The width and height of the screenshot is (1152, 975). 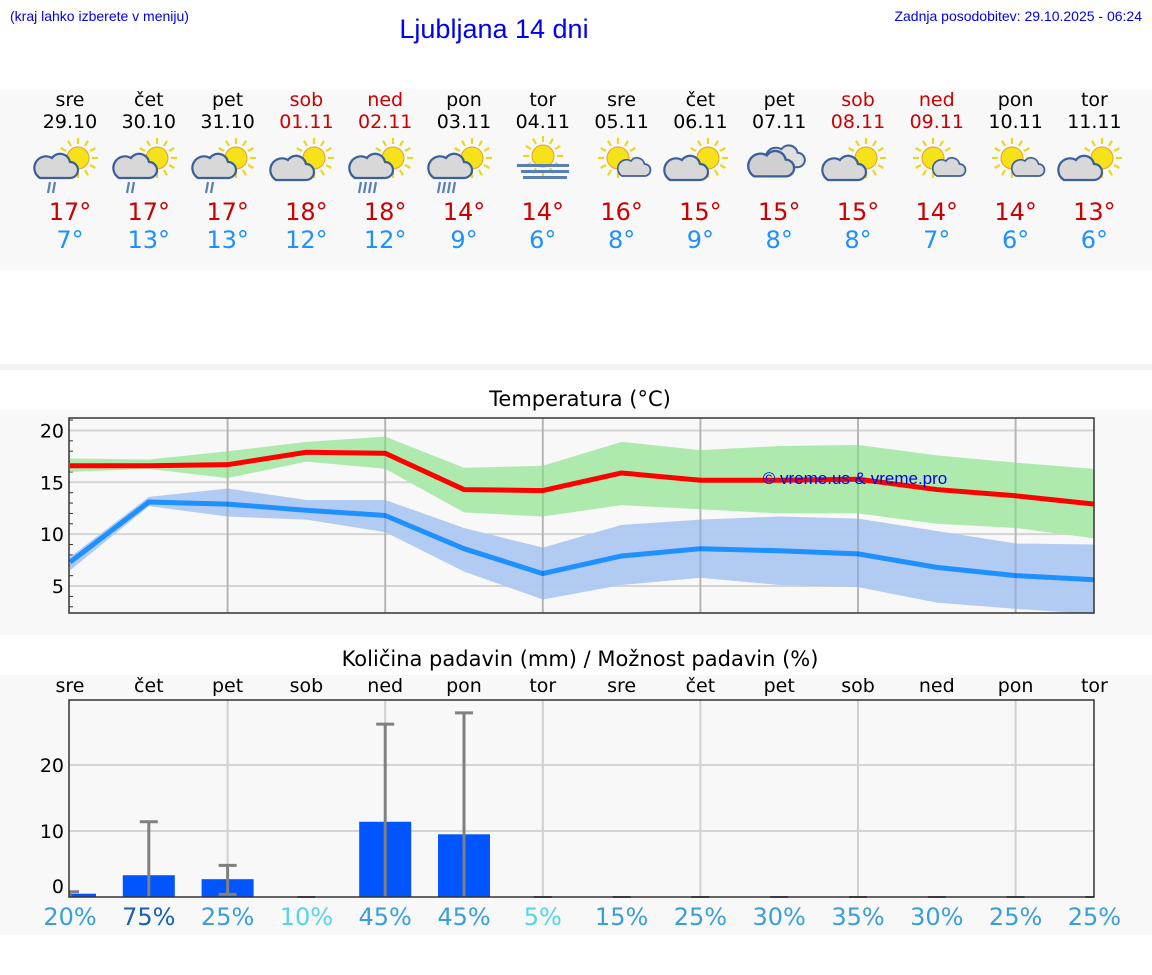 I want to click on fog-icon, so click(x=542, y=171).